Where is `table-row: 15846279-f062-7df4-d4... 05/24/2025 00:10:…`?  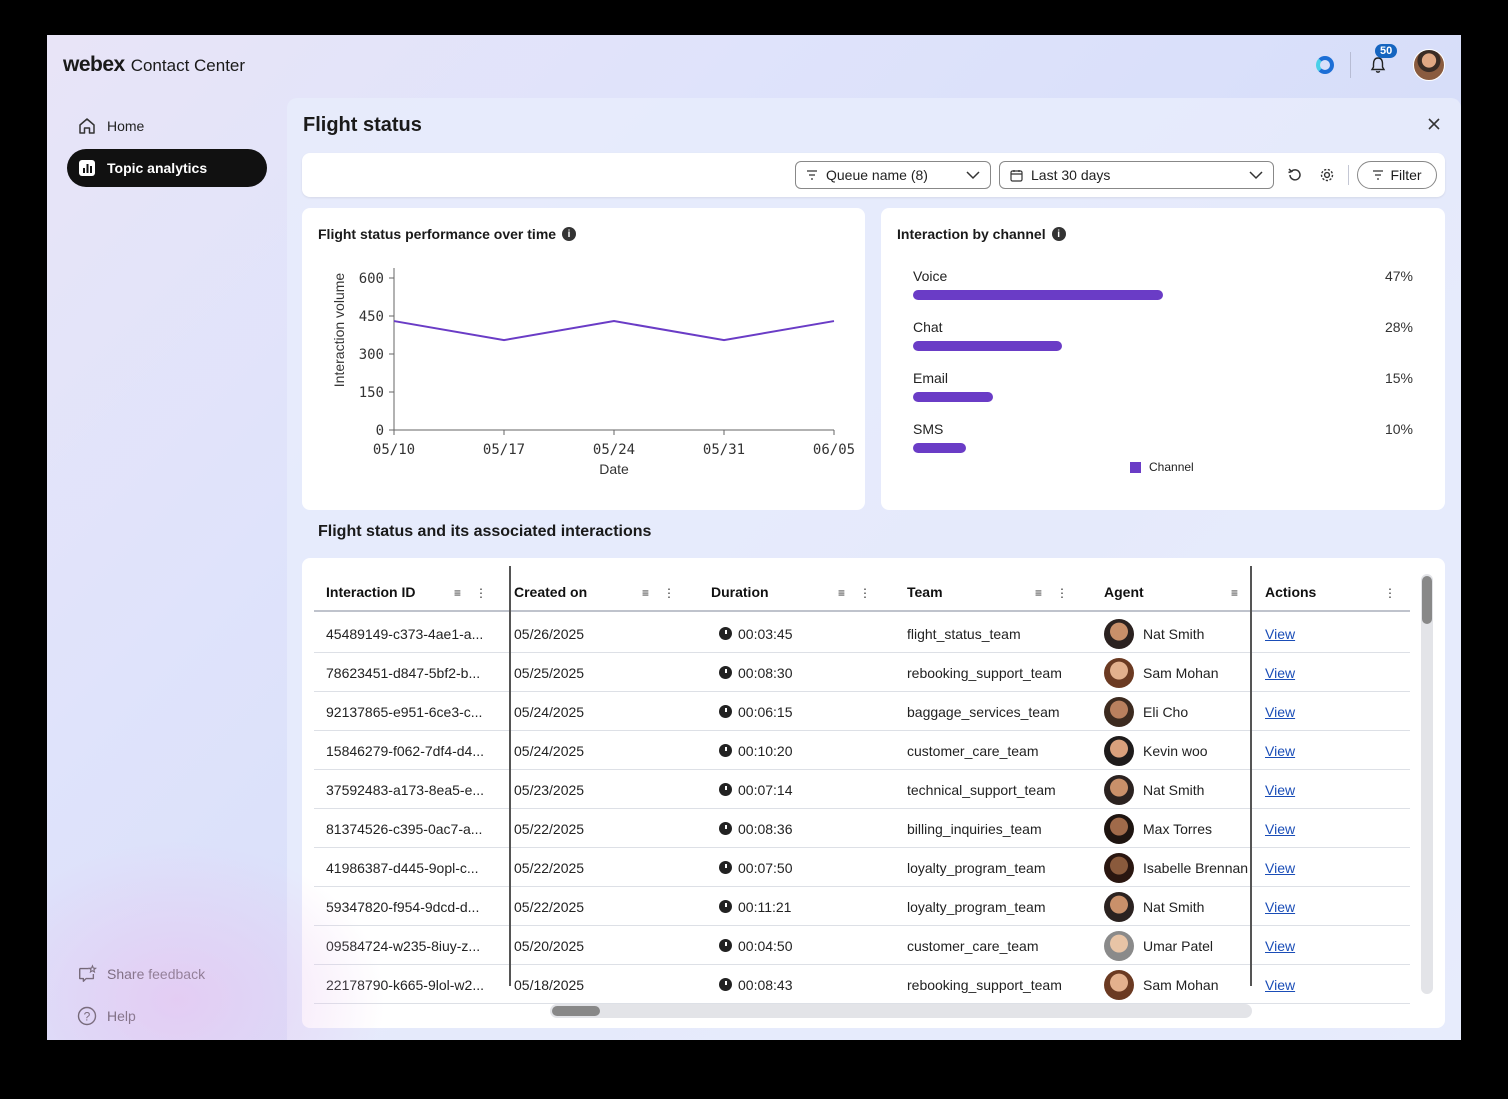
table-row: 15846279-f062-7df4-d4... 05/24/2025 00:10:… is located at coordinates (862, 750).